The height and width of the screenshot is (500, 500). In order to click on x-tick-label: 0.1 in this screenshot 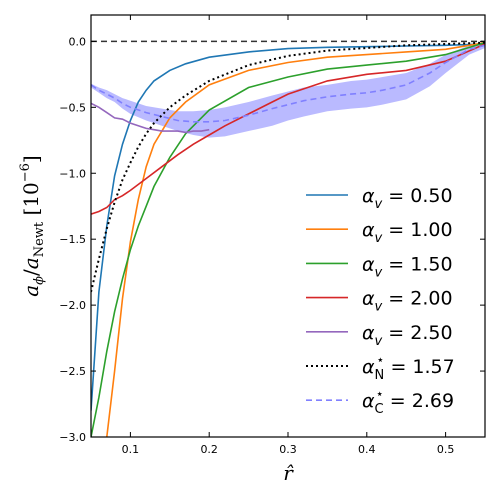, I will do `click(131, 449)`.